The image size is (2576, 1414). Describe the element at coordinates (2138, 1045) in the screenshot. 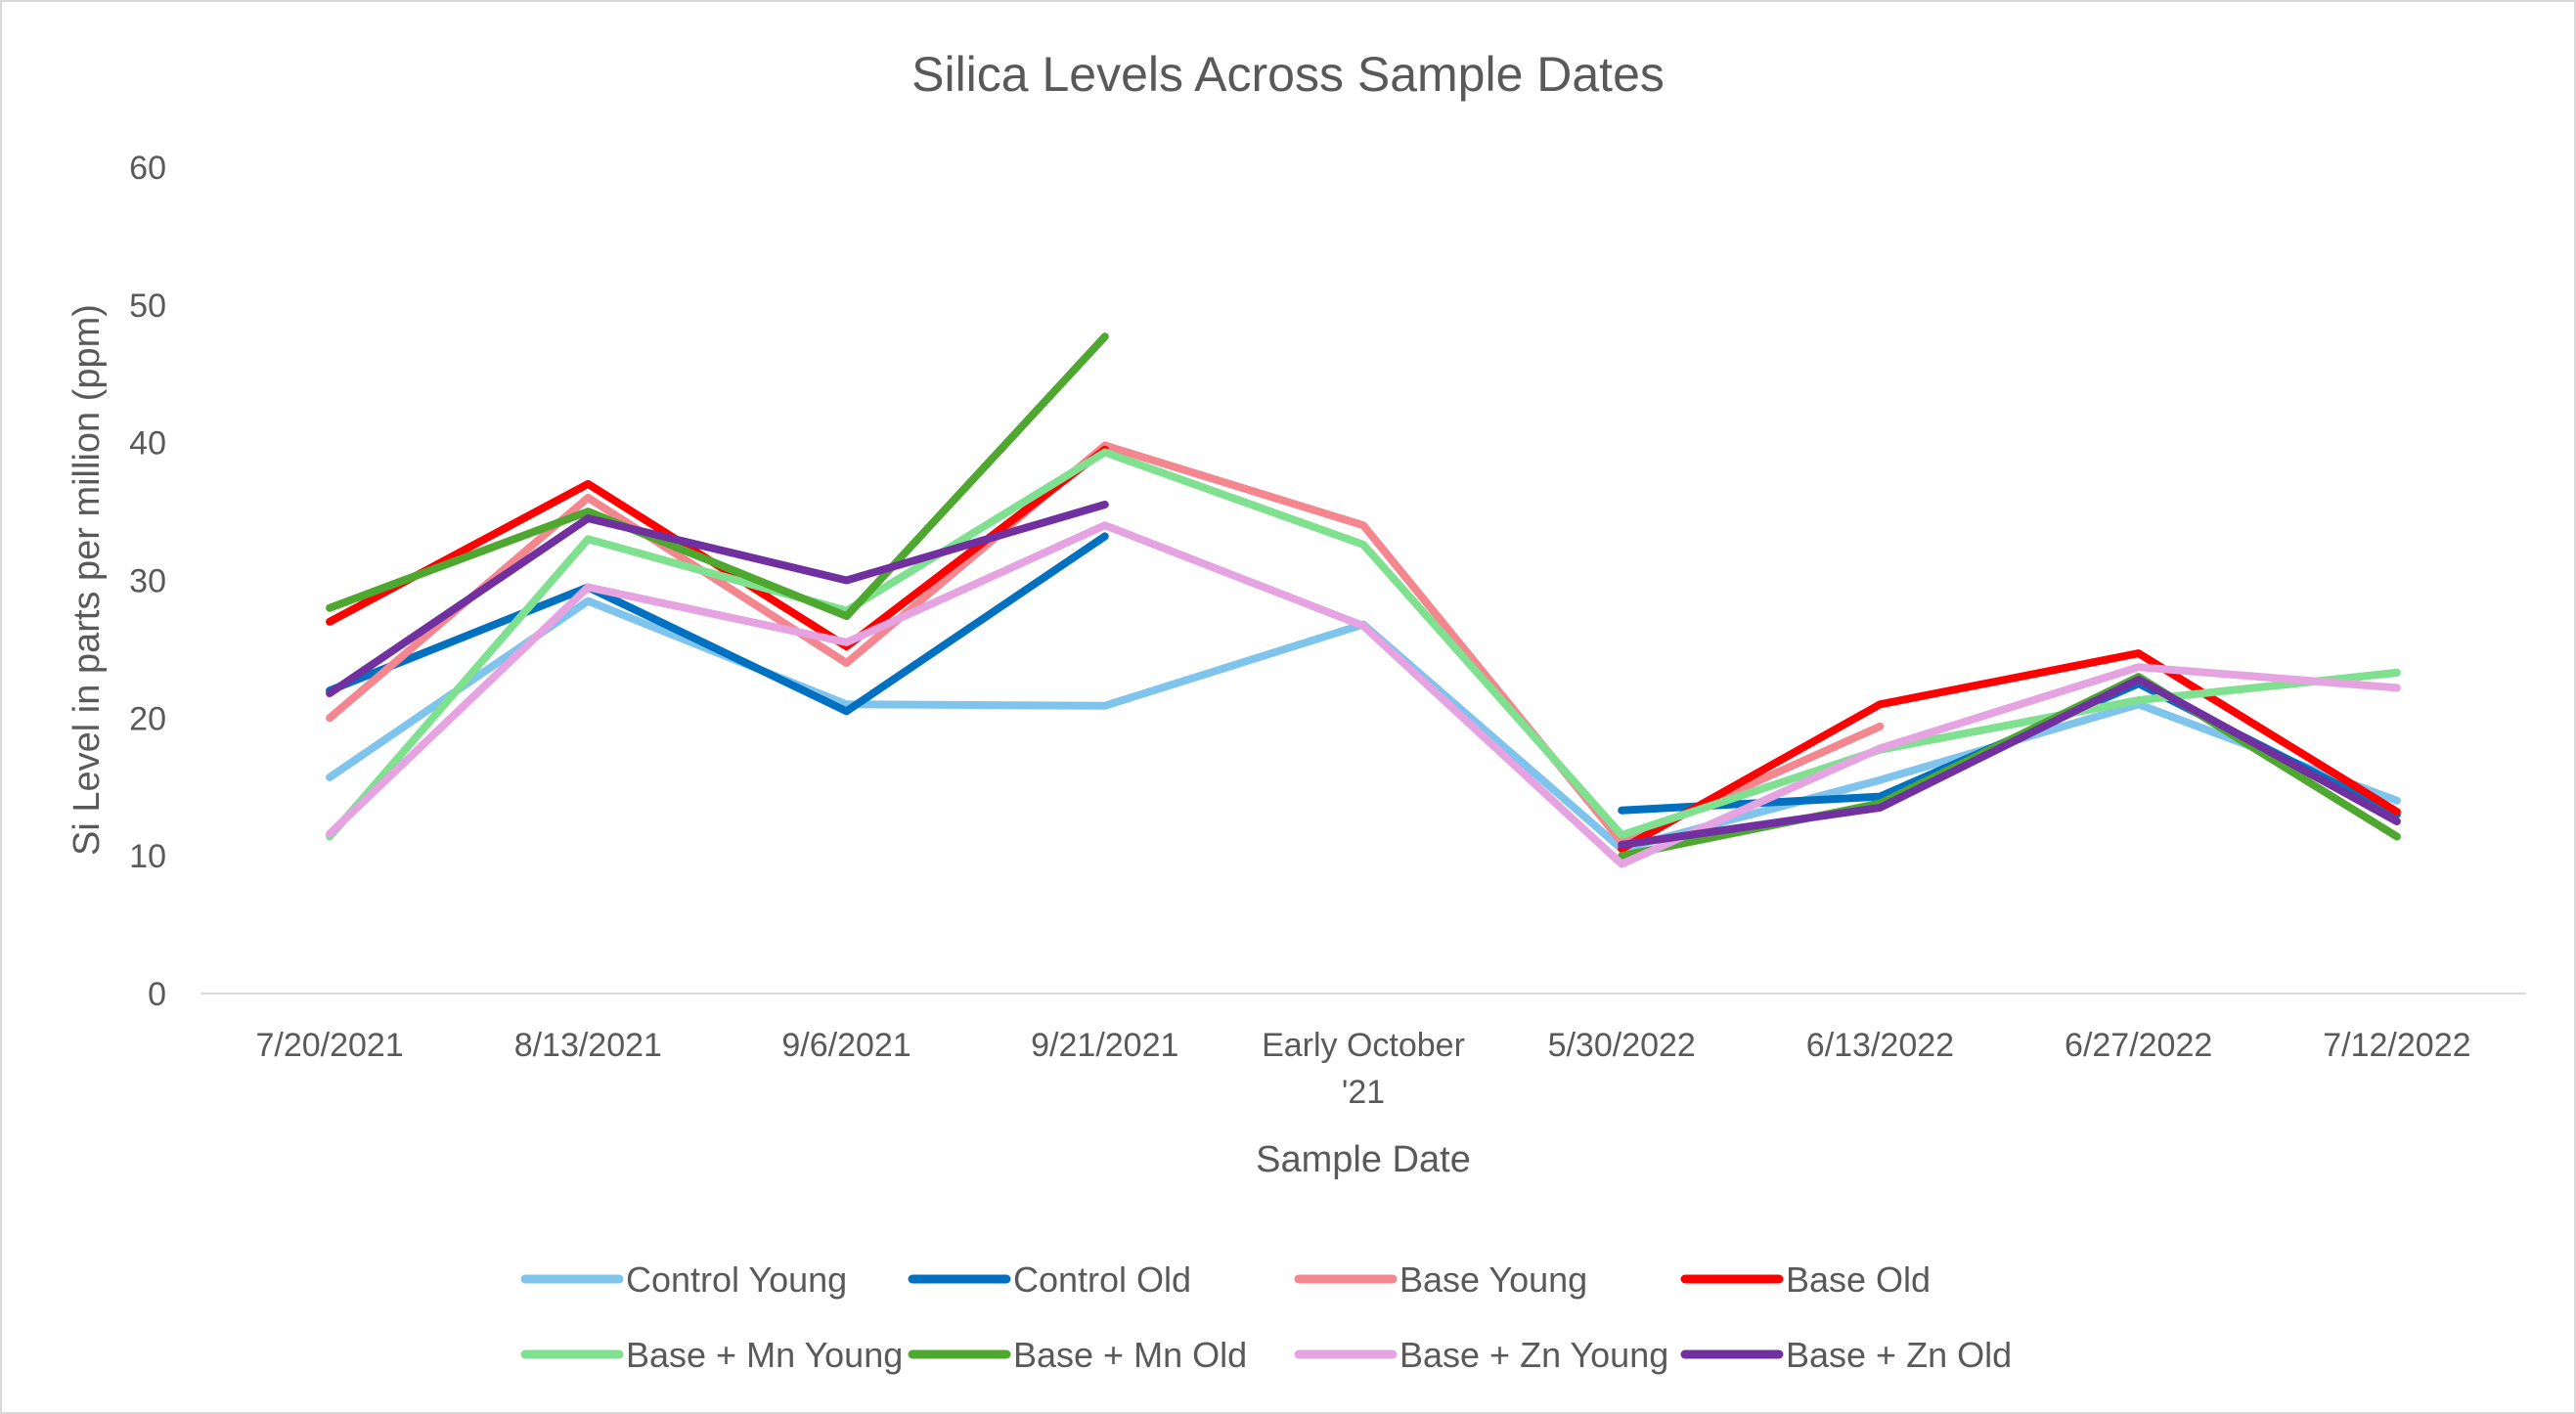

I see `x-tick-label: 6/27/2022` at that location.